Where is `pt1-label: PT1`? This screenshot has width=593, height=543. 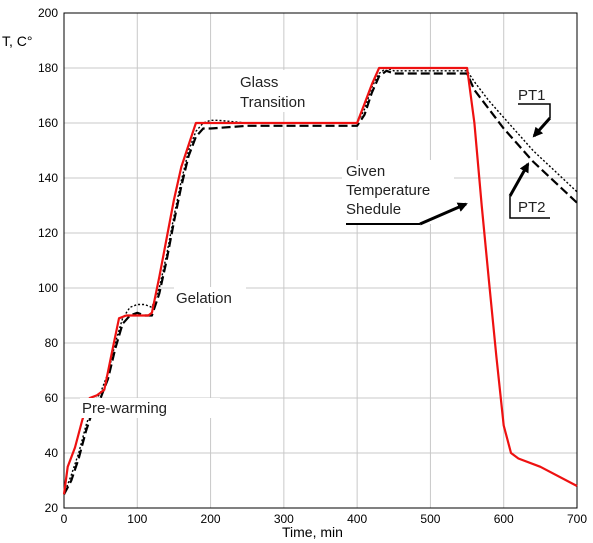 pt1-label: PT1 is located at coordinates (532, 95).